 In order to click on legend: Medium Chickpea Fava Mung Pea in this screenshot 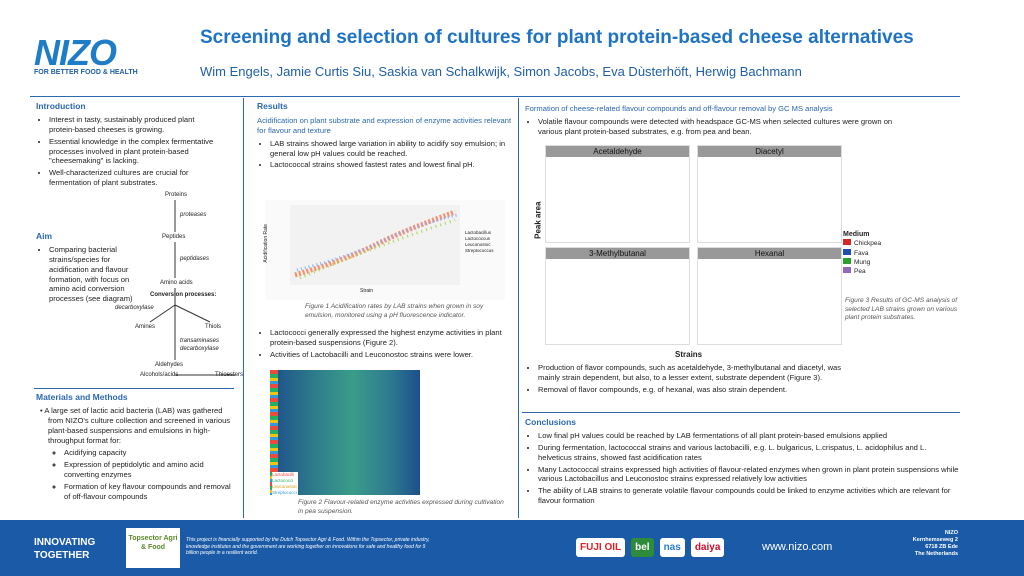, I will do `click(862, 253)`.